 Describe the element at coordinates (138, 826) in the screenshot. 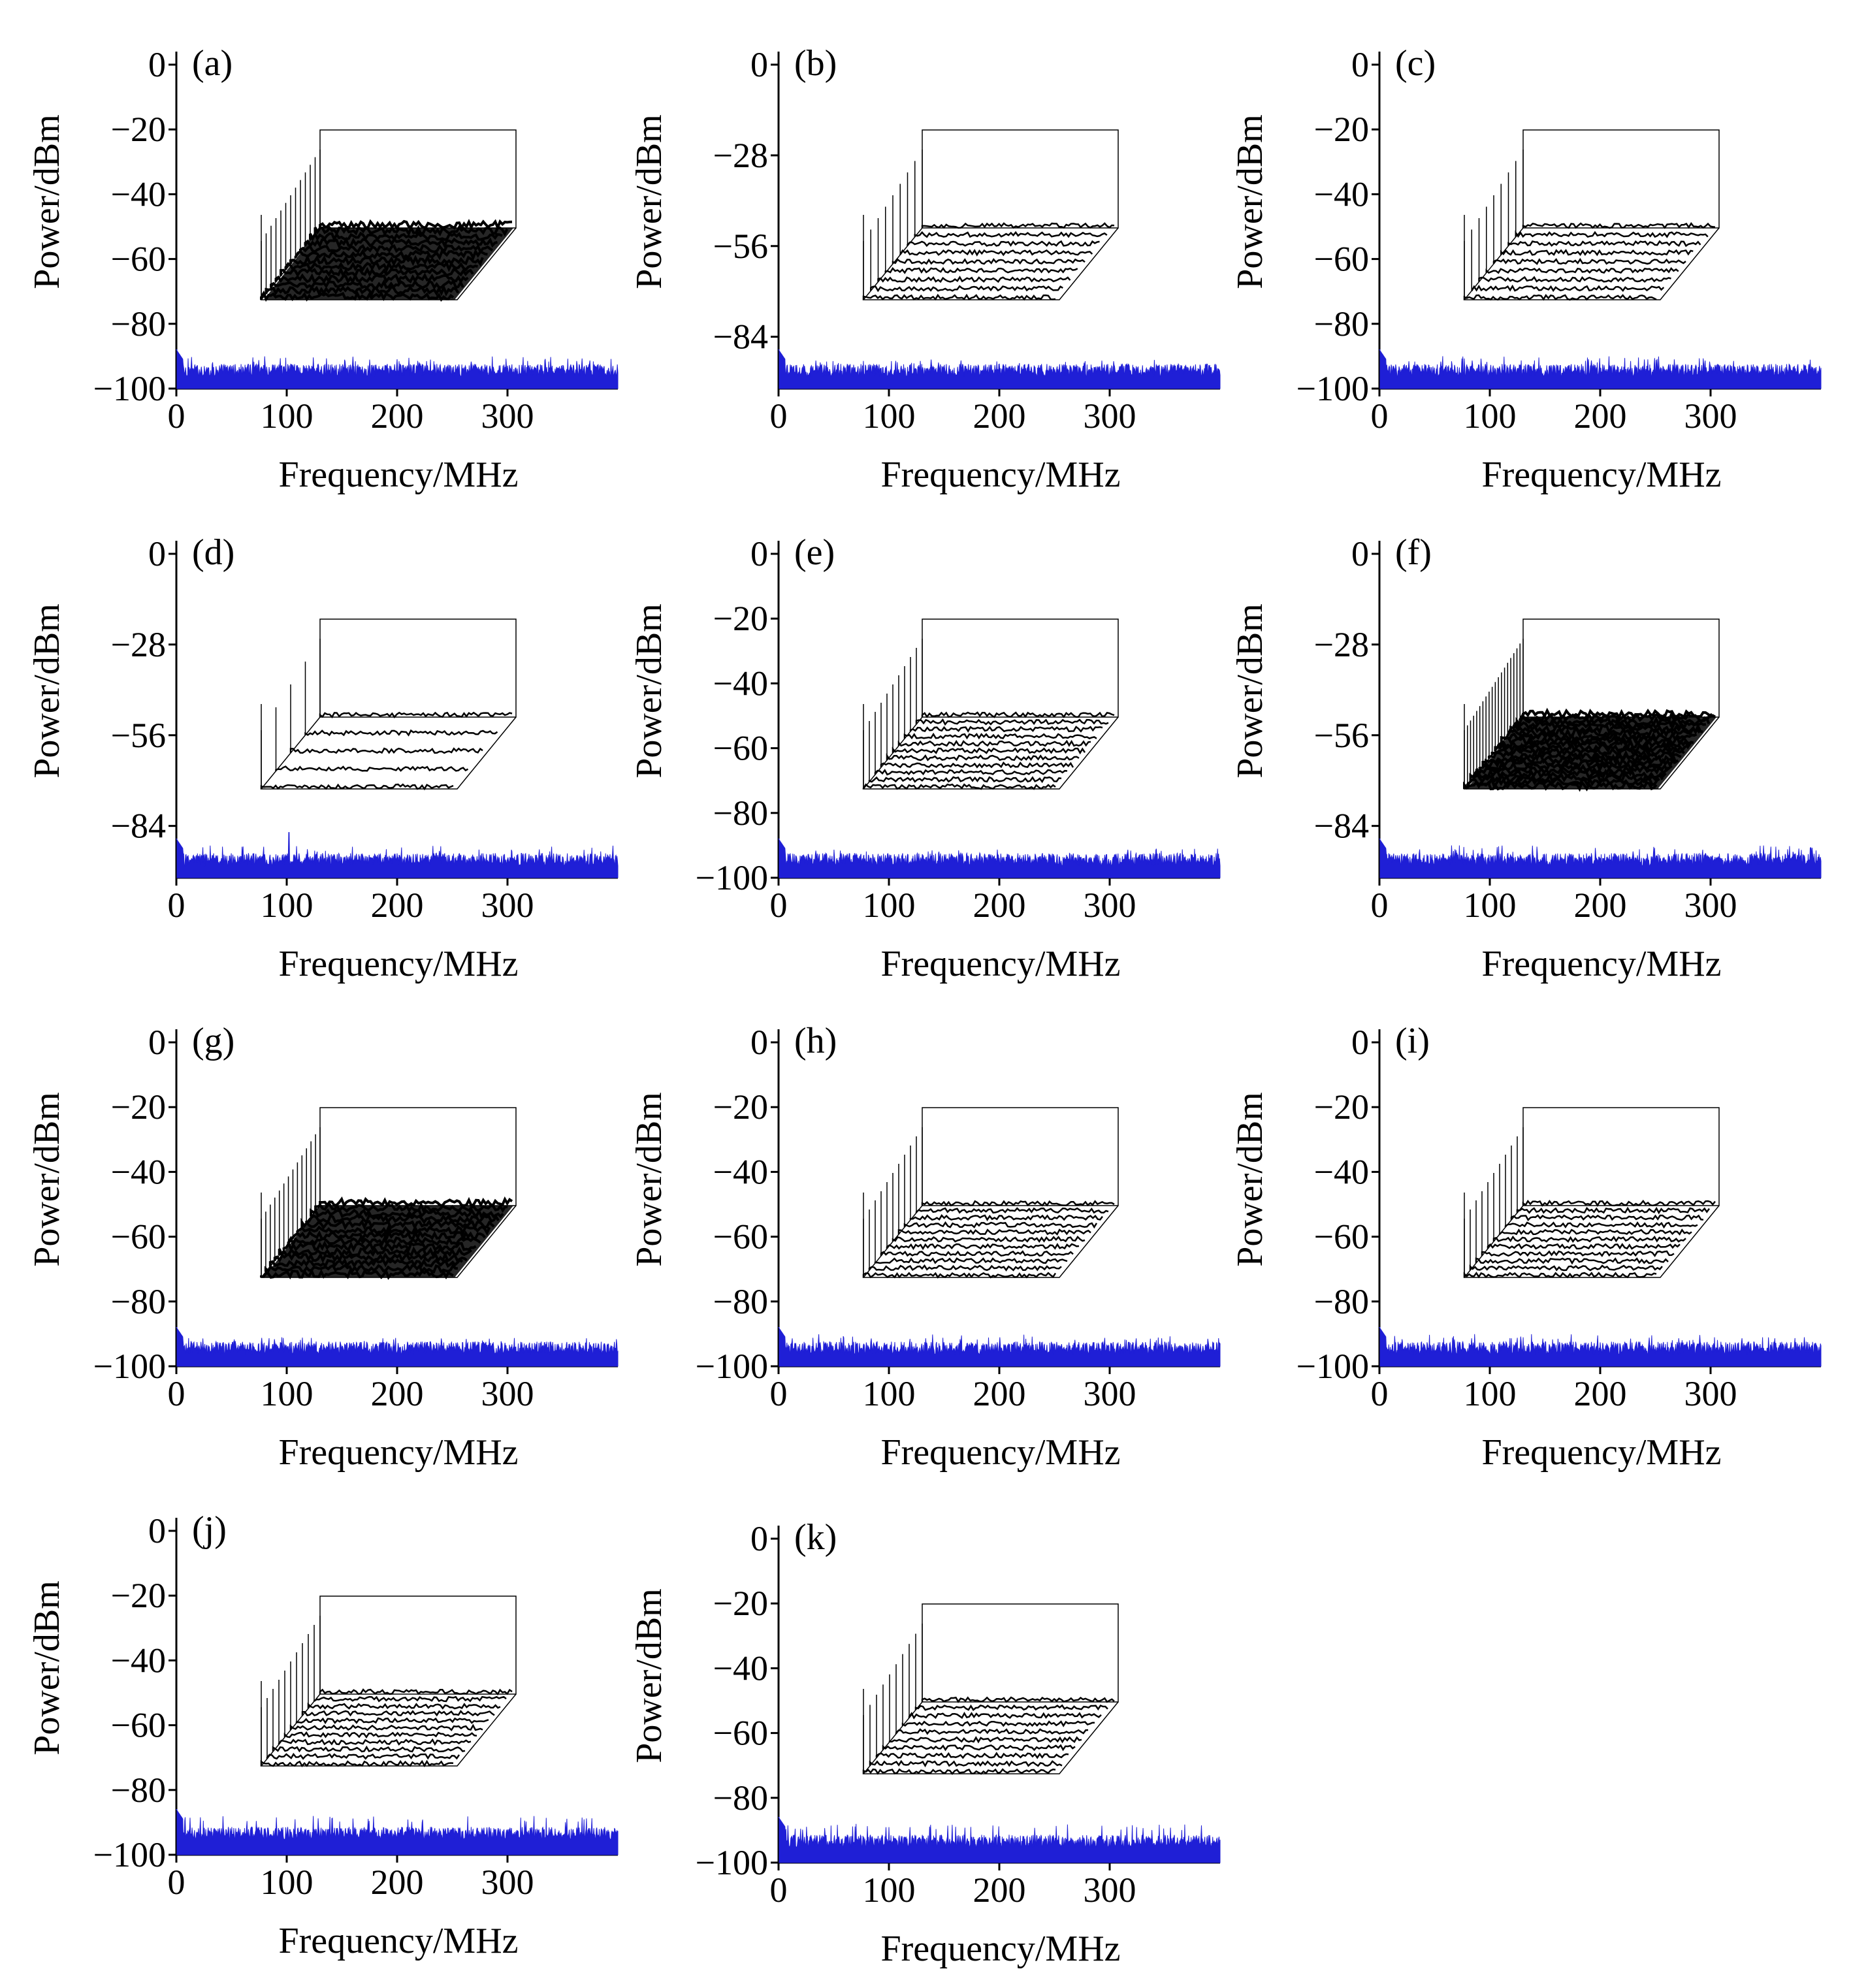

I see `y-tick-label: −84` at that location.